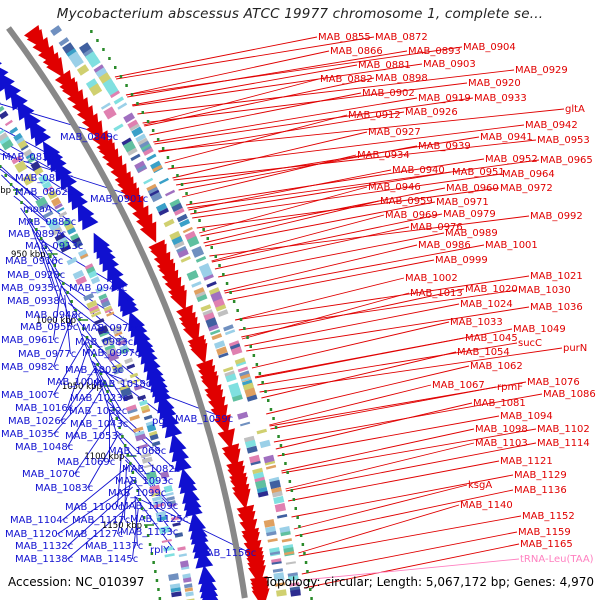 This screenshot has height=600, width=600. What do you see at coordinates (406, 201) in the screenshot?
I see `forward-gene-label: MAB_0959` at bounding box center [406, 201].